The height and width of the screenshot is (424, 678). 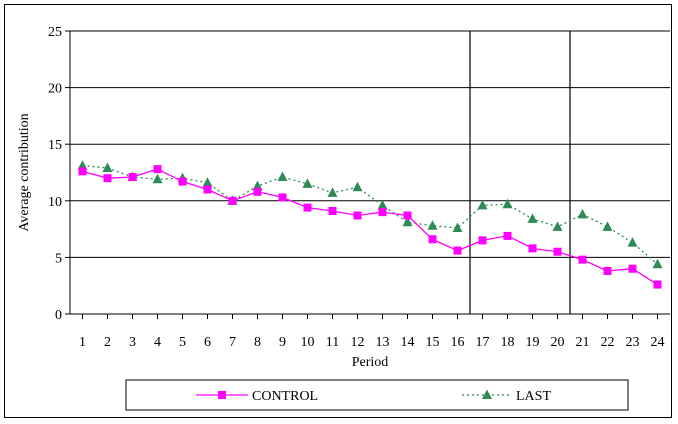 I want to click on x-tick-label-10: 10, so click(x=308, y=342).